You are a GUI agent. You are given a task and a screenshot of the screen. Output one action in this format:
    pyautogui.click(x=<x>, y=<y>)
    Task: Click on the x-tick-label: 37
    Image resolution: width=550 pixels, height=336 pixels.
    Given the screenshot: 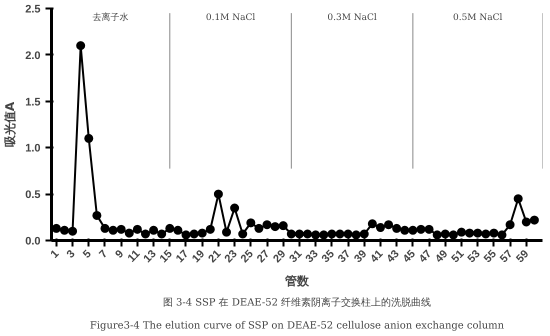 What is the action you would take?
    pyautogui.click(x=345, y=257)
    